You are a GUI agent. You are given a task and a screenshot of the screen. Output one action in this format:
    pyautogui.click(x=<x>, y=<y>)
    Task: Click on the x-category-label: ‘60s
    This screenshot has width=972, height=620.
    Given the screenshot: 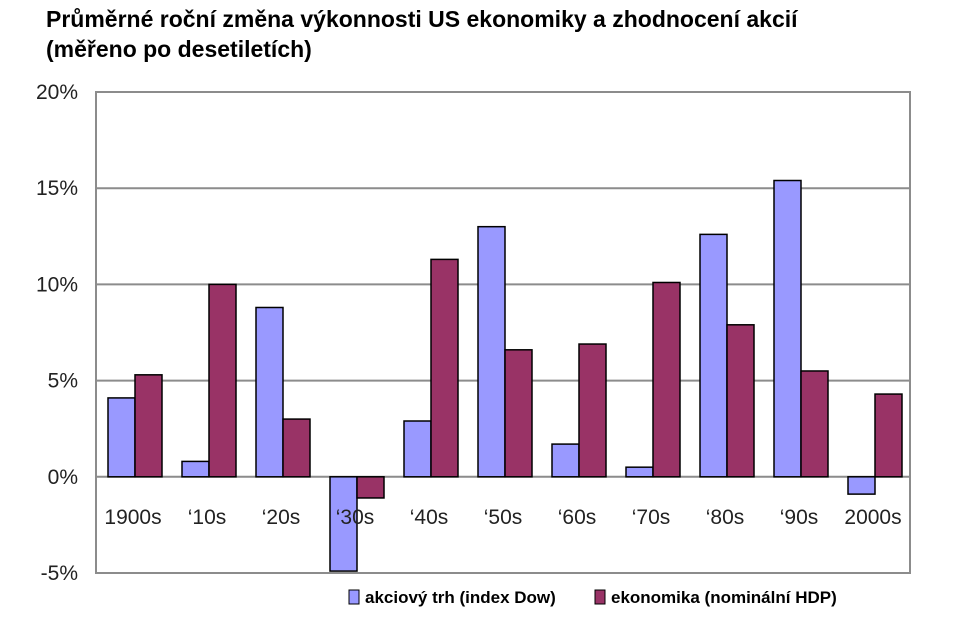 What is the action you would take?
    pyautogui.click(x=577, y=517)
    